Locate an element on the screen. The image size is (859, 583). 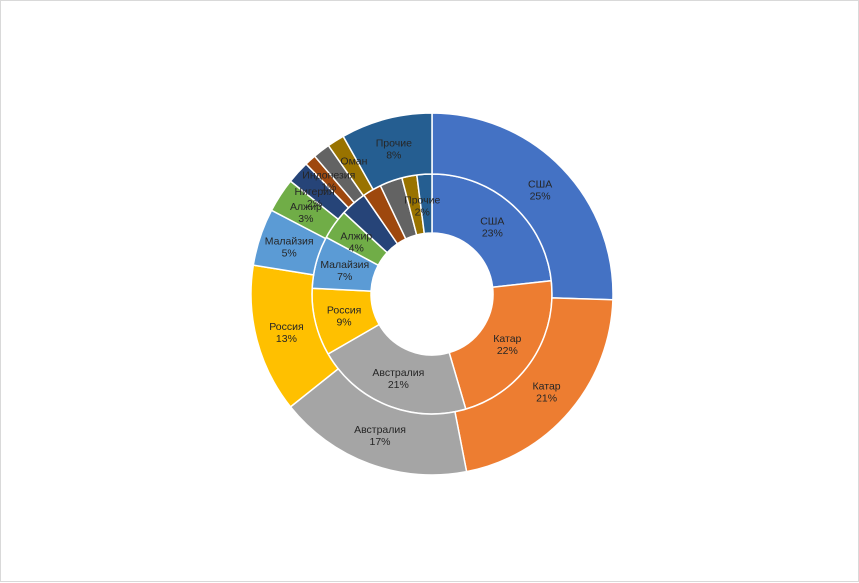
inner-data-label: Австралия 21% is located at coordinates (398, 379).